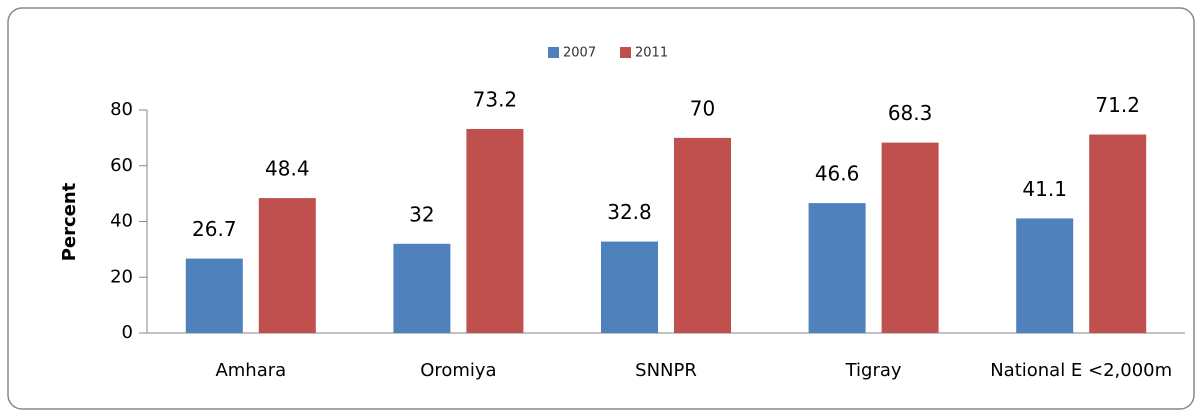  Describe the element at coordinates (1117, 105) in the screenshot. I see `value-label: 71.2` at that location.